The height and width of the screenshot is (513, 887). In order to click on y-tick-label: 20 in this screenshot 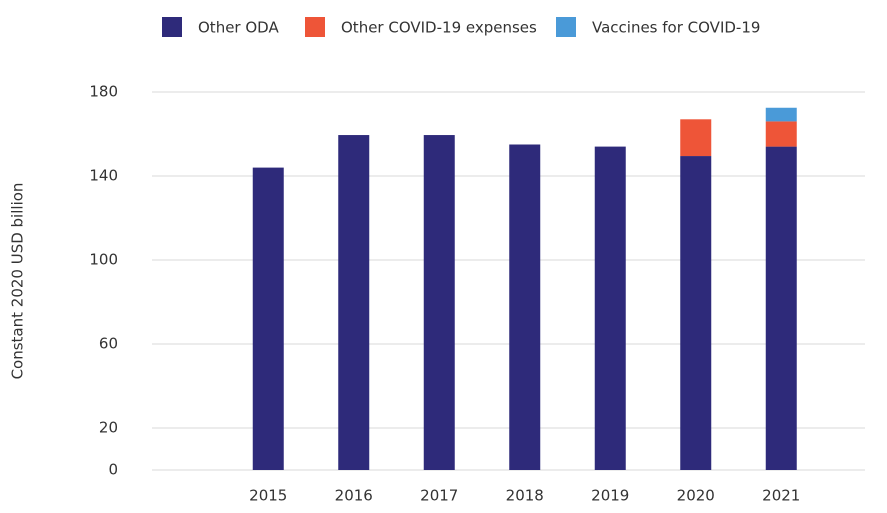, I will do `click(108, 428)`.